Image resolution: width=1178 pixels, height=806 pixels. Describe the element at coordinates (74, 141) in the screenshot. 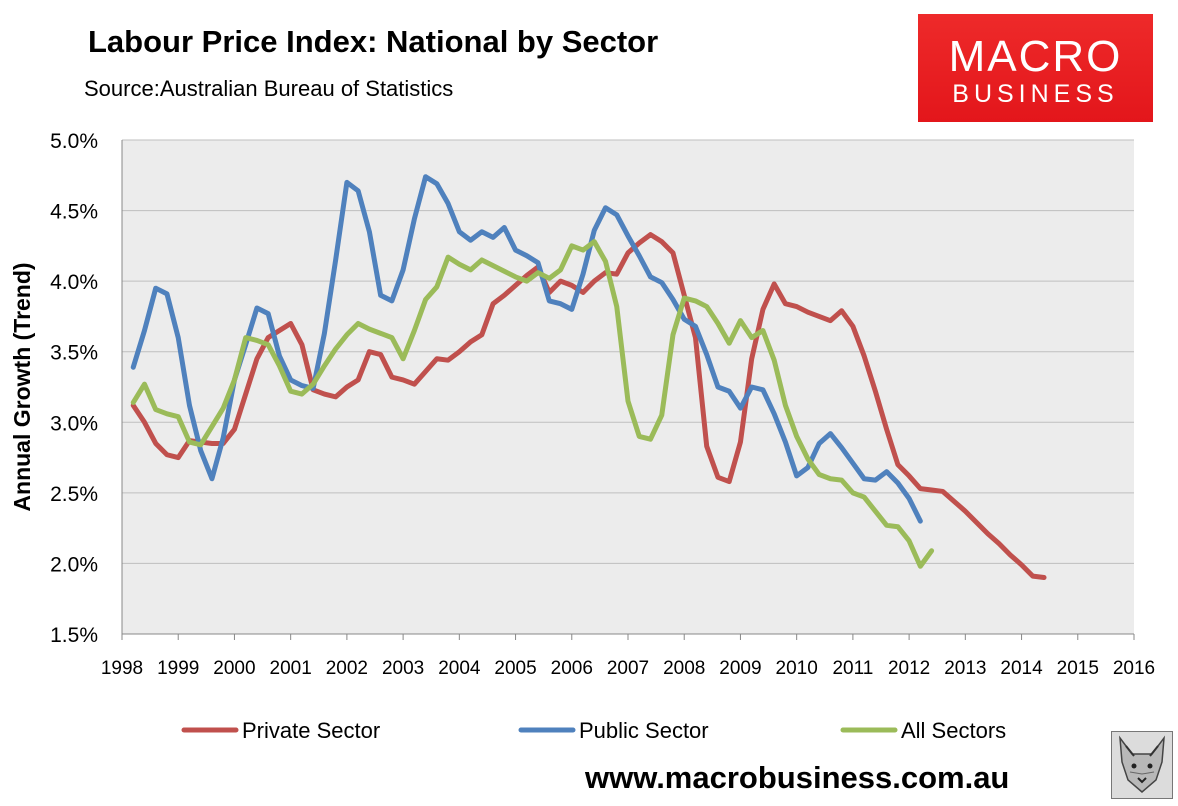

I see `y-tick-label: 5.0%` at that location.